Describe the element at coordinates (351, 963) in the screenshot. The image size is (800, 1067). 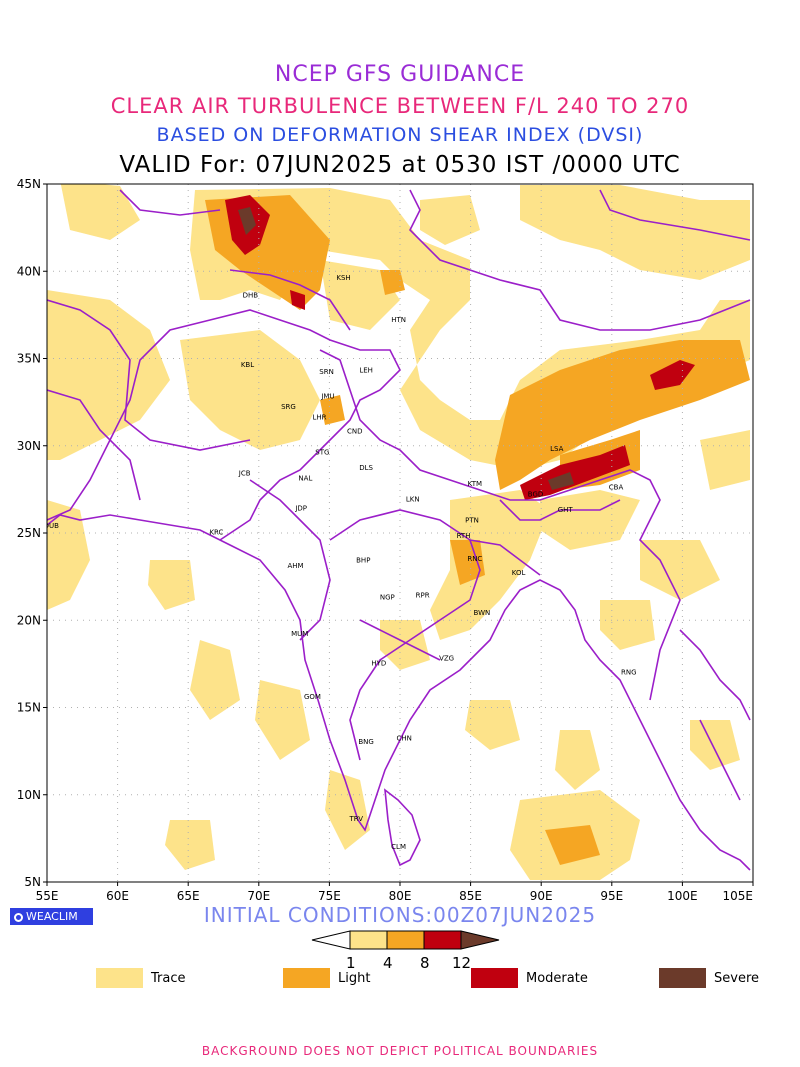
I see `colorbar-label-1: 1` at that location.